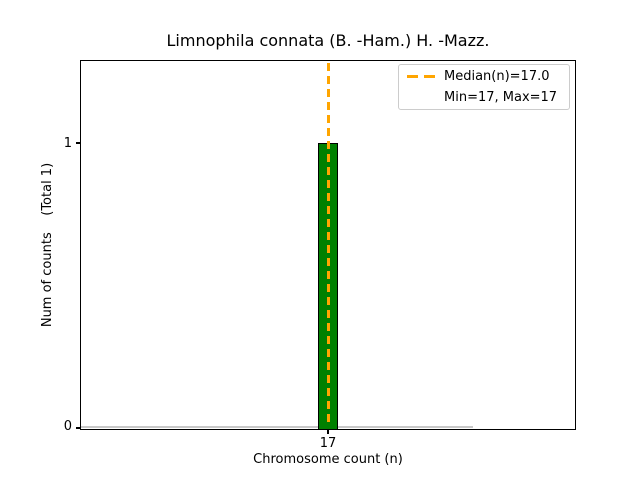  Describe the element at coordinates (47, 245) in the screenshot. I see `y-axis-label: Num of counts (Total 1)` at that location.